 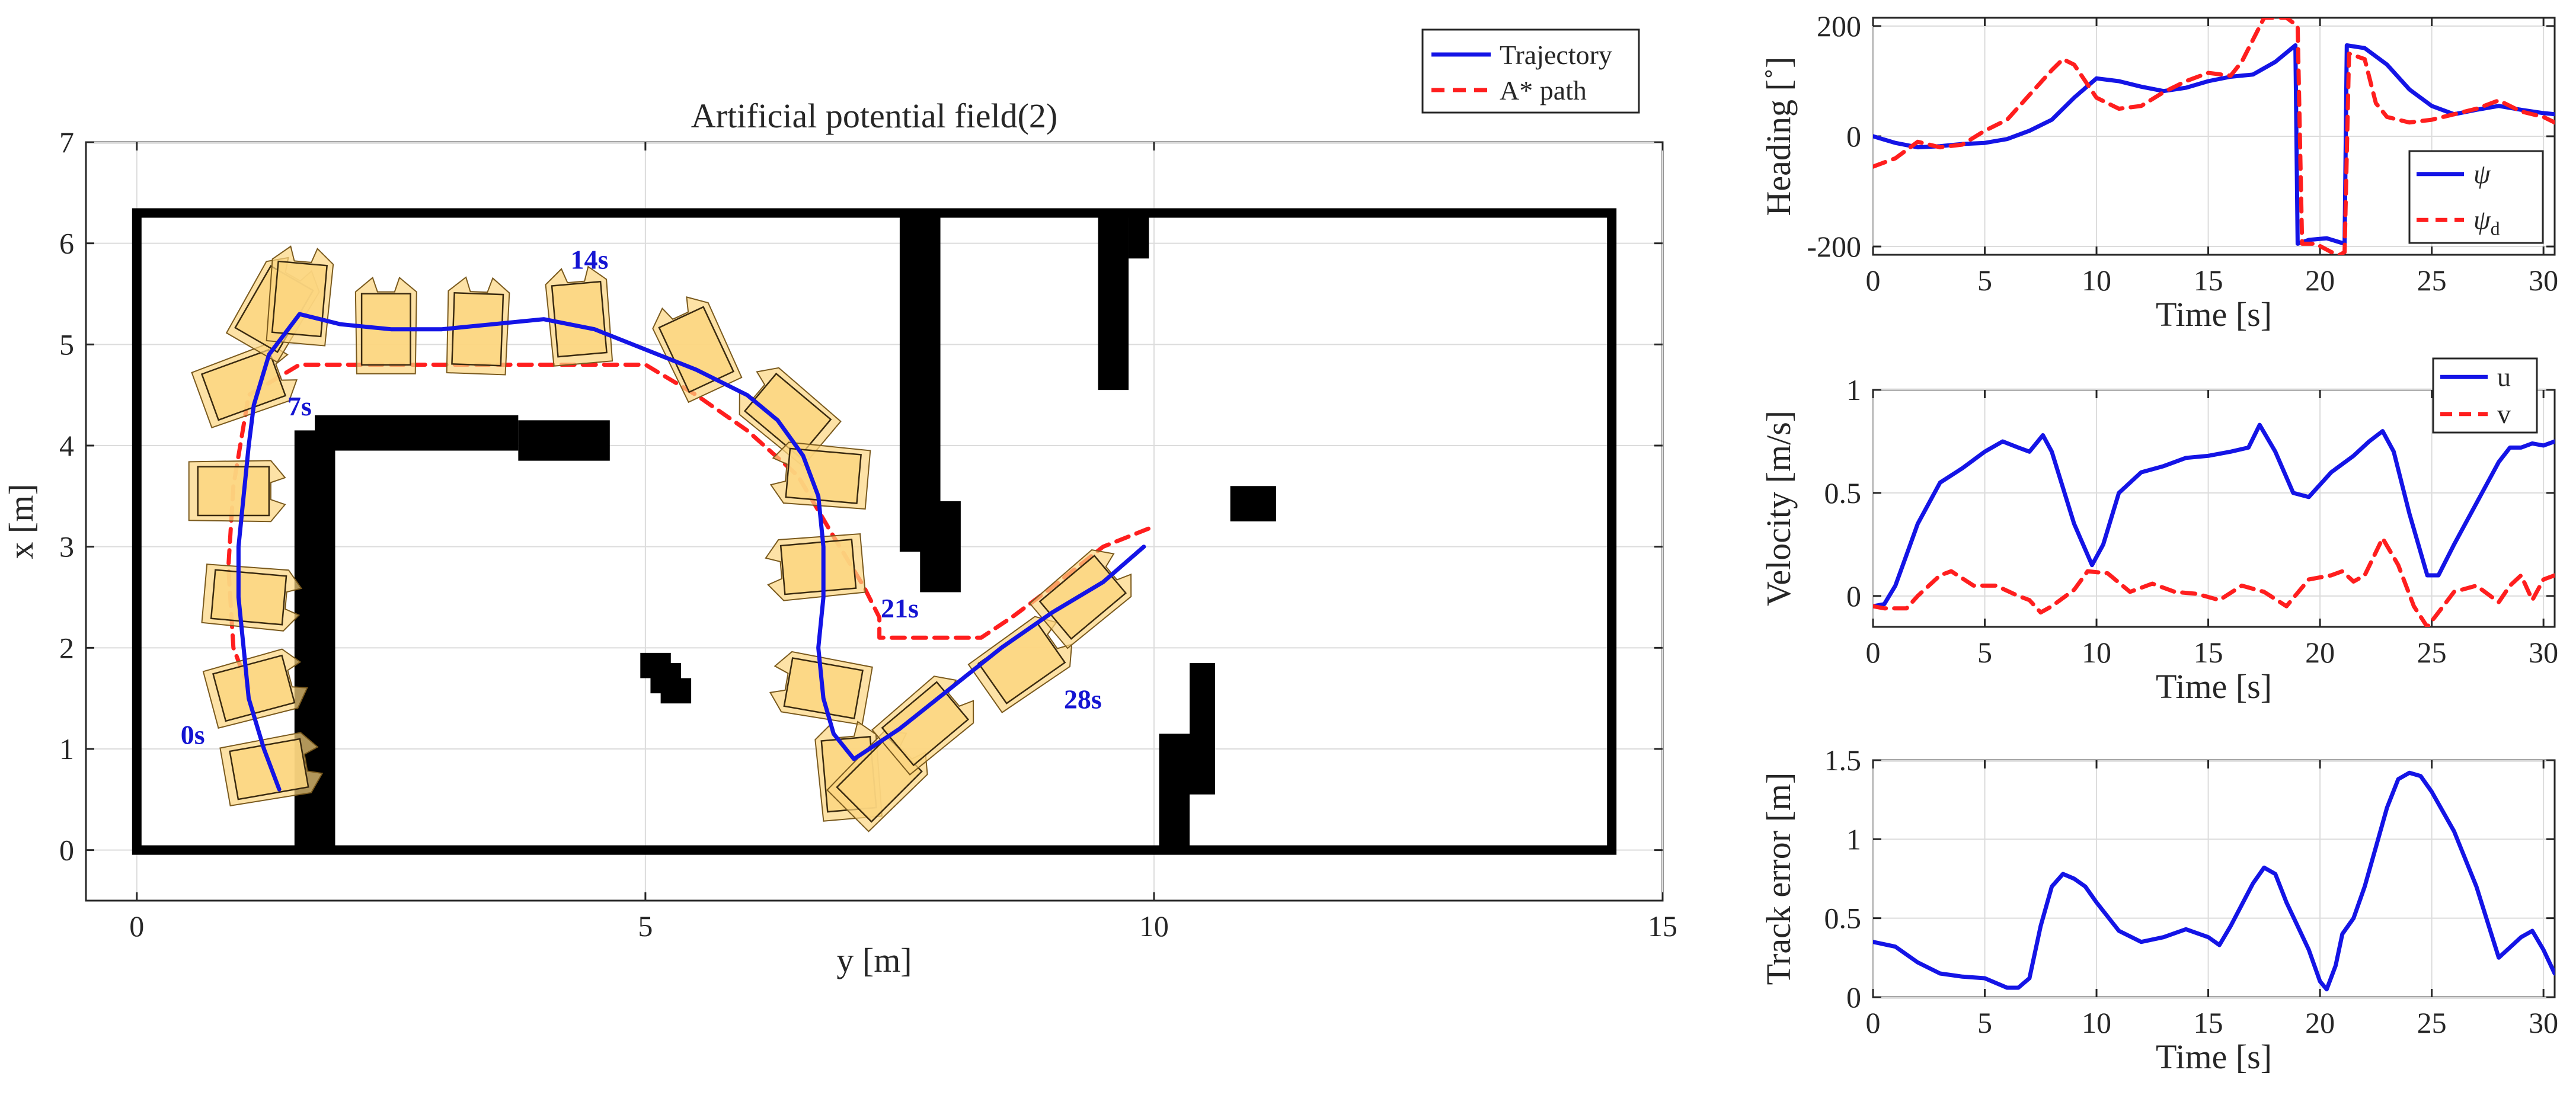 What do you see at coordinates (1873, 280) in the screenshot?
I see `heading-xtick-label: 0` at bounding box center [1873, 280].